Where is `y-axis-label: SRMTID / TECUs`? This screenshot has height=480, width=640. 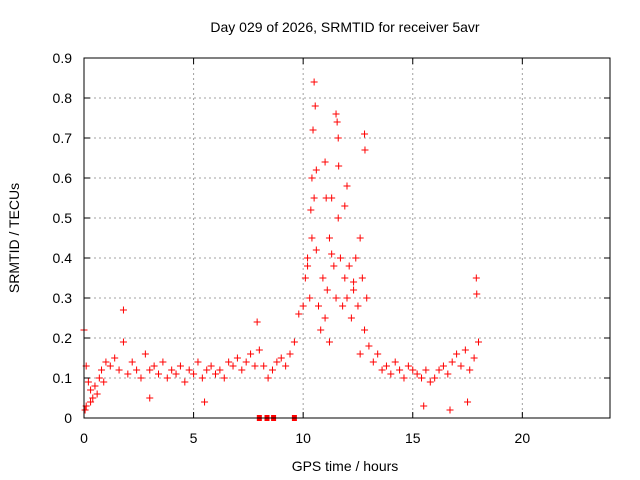 y-axis-label: SRMTID / TECUs is located at coordinates (14, 238).